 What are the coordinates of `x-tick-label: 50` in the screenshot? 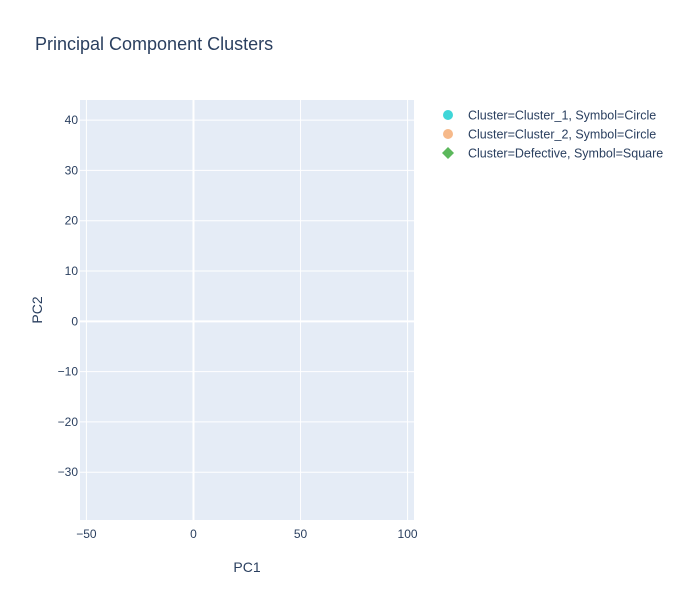 It's located at (301, 534).